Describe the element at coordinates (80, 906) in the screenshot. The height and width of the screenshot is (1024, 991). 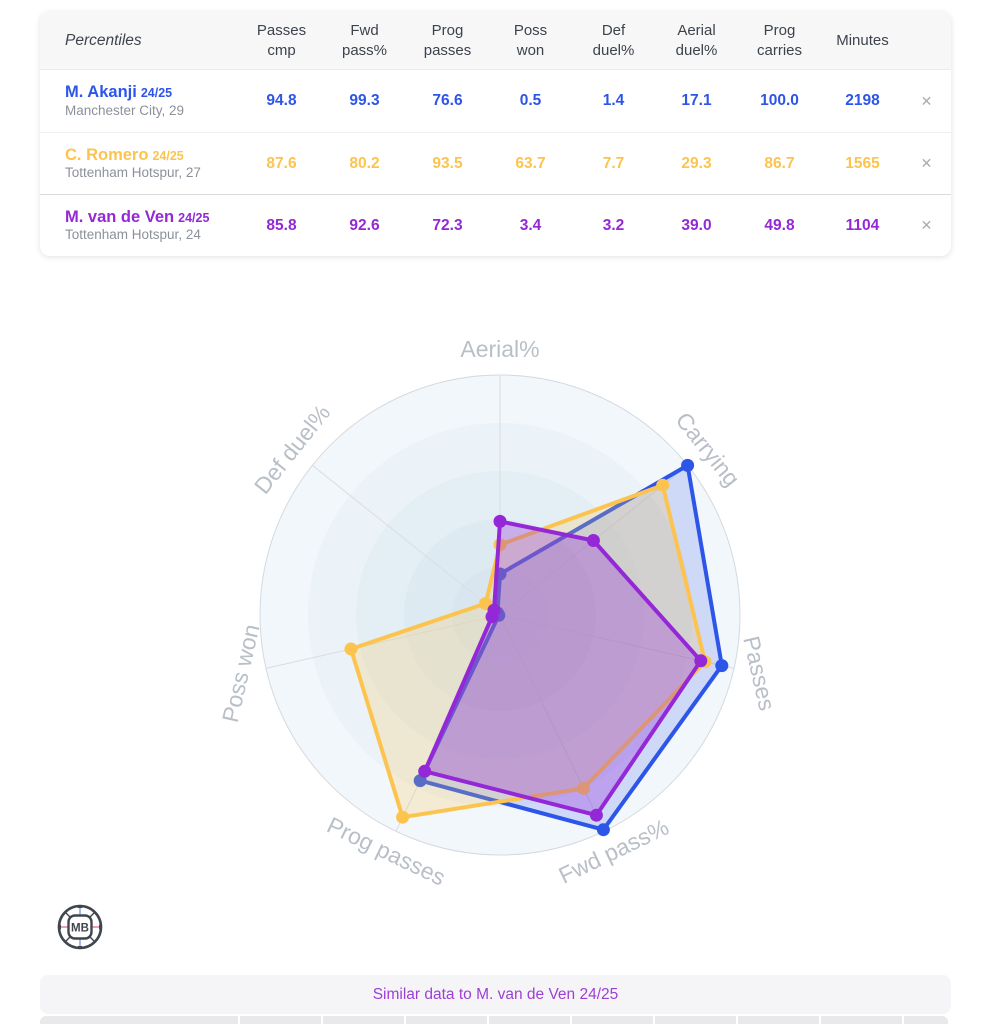
I see `logo-top-mark` at that location.